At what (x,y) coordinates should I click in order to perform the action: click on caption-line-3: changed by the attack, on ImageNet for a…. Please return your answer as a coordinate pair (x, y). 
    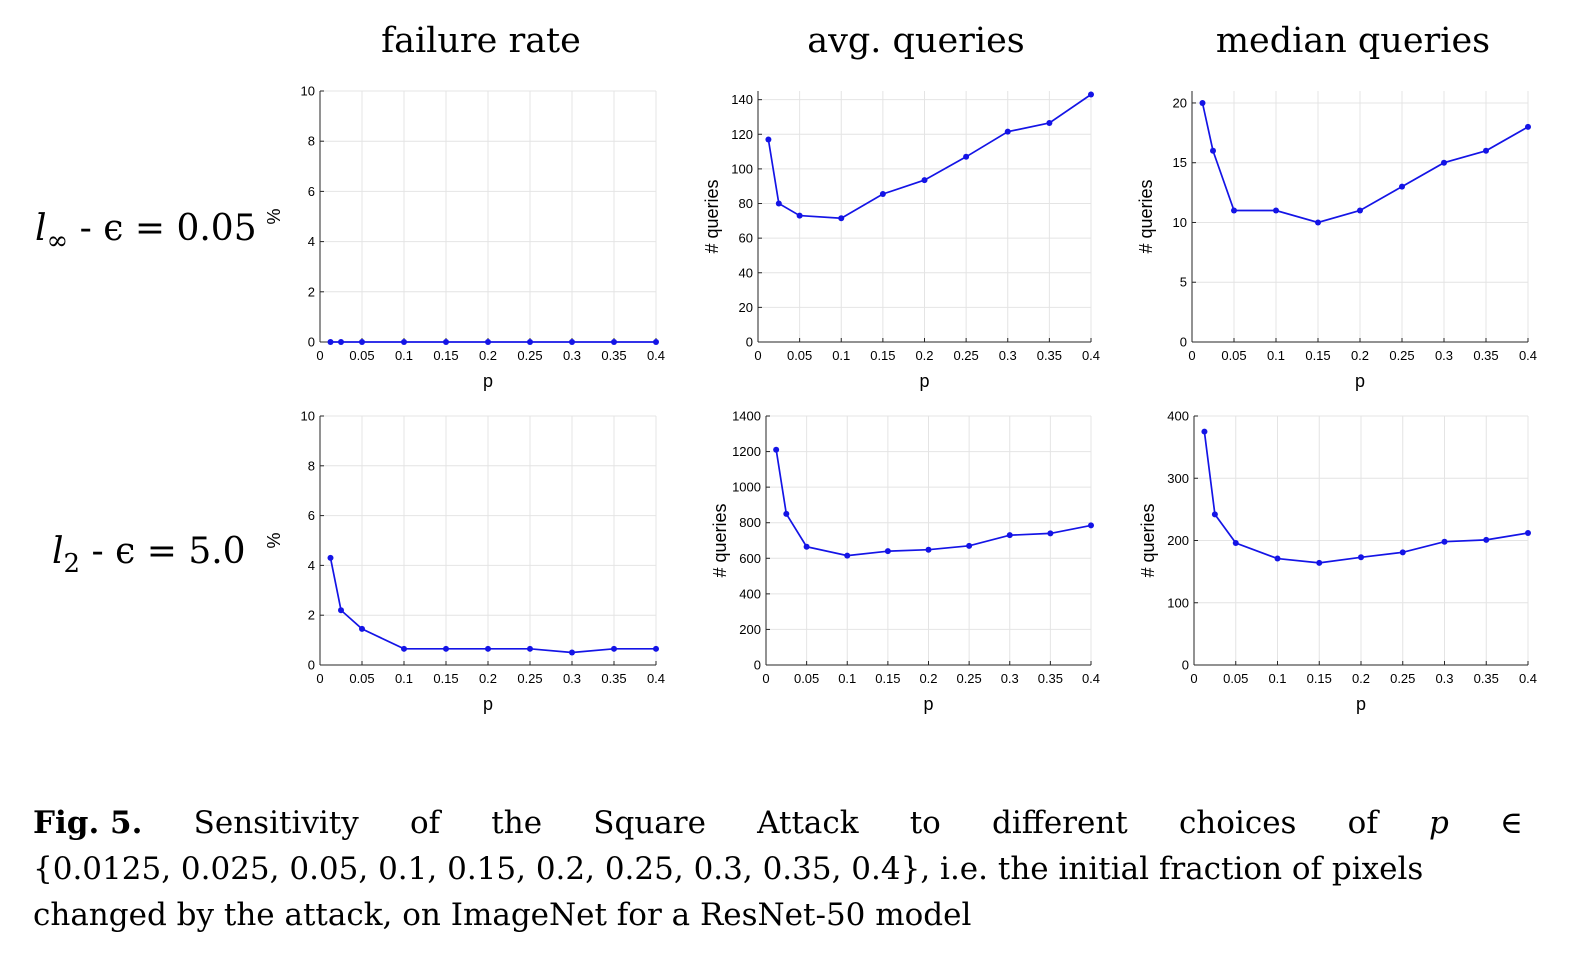
    Looking at the image, I should click on (502, 915).